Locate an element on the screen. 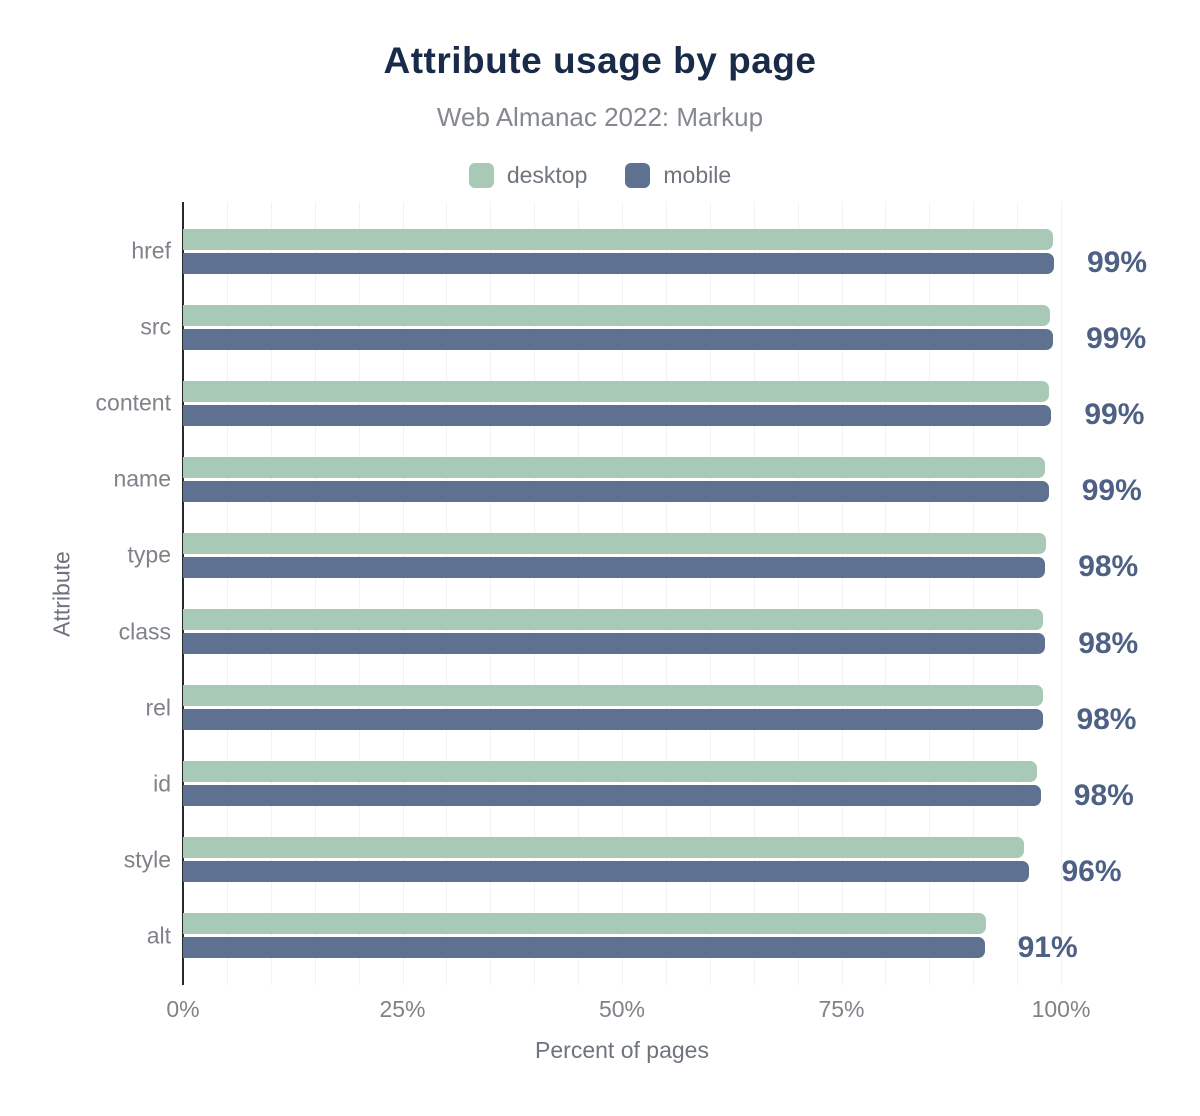 Image resolution: width=1200 pixels, height=1116 pixels. legend-item-mobile: mobile is located at coordinates (678, 175).